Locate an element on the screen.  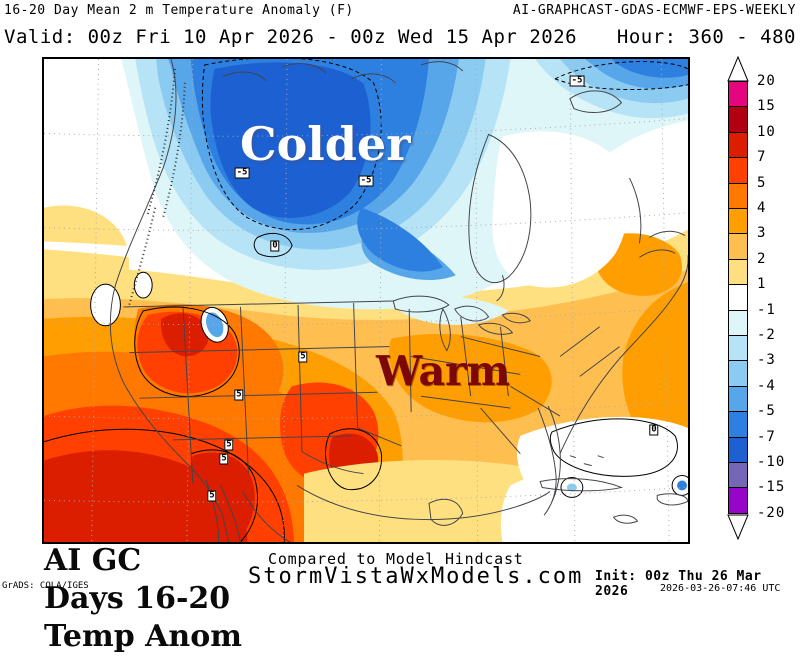
overlay-line-1: AI GC is located at coordinates (93, 560).